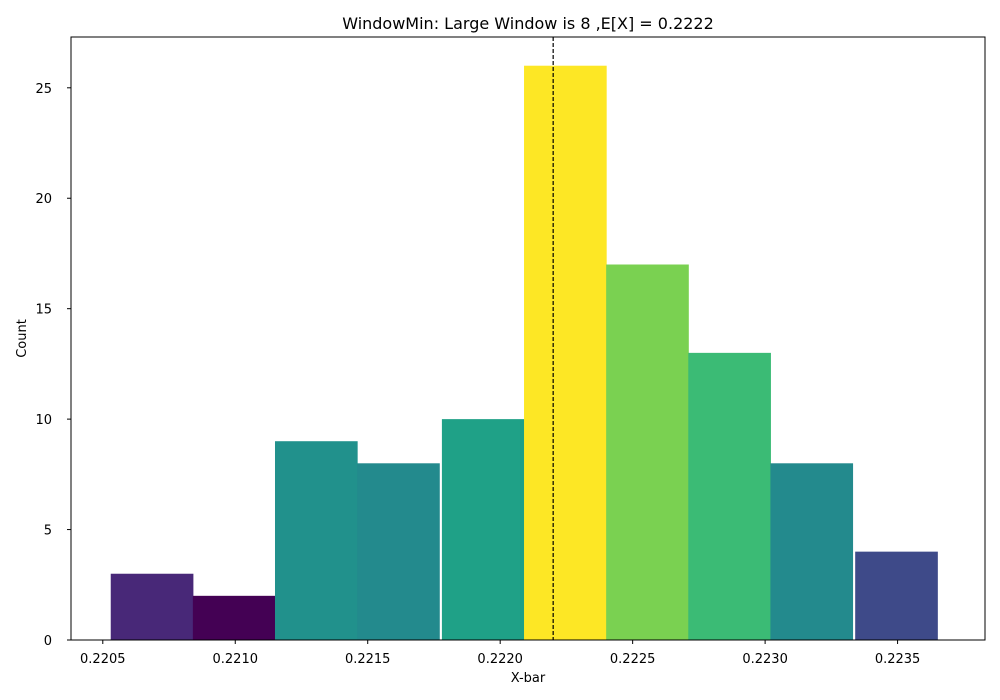 The width and height of the screenshot is (1000, 700). What do you see at coordinates (48, 531) in the screenshot?
I see `y-tick-label: 5` at bounding box center [48, 531].